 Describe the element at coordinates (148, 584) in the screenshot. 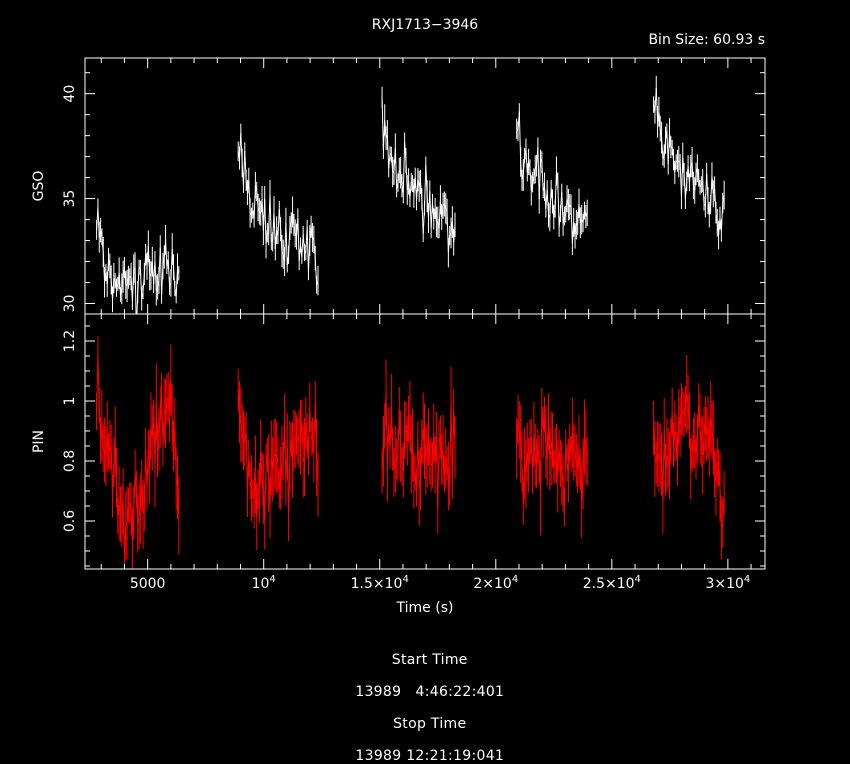

I see `x-tick-label: 5000` at that location.